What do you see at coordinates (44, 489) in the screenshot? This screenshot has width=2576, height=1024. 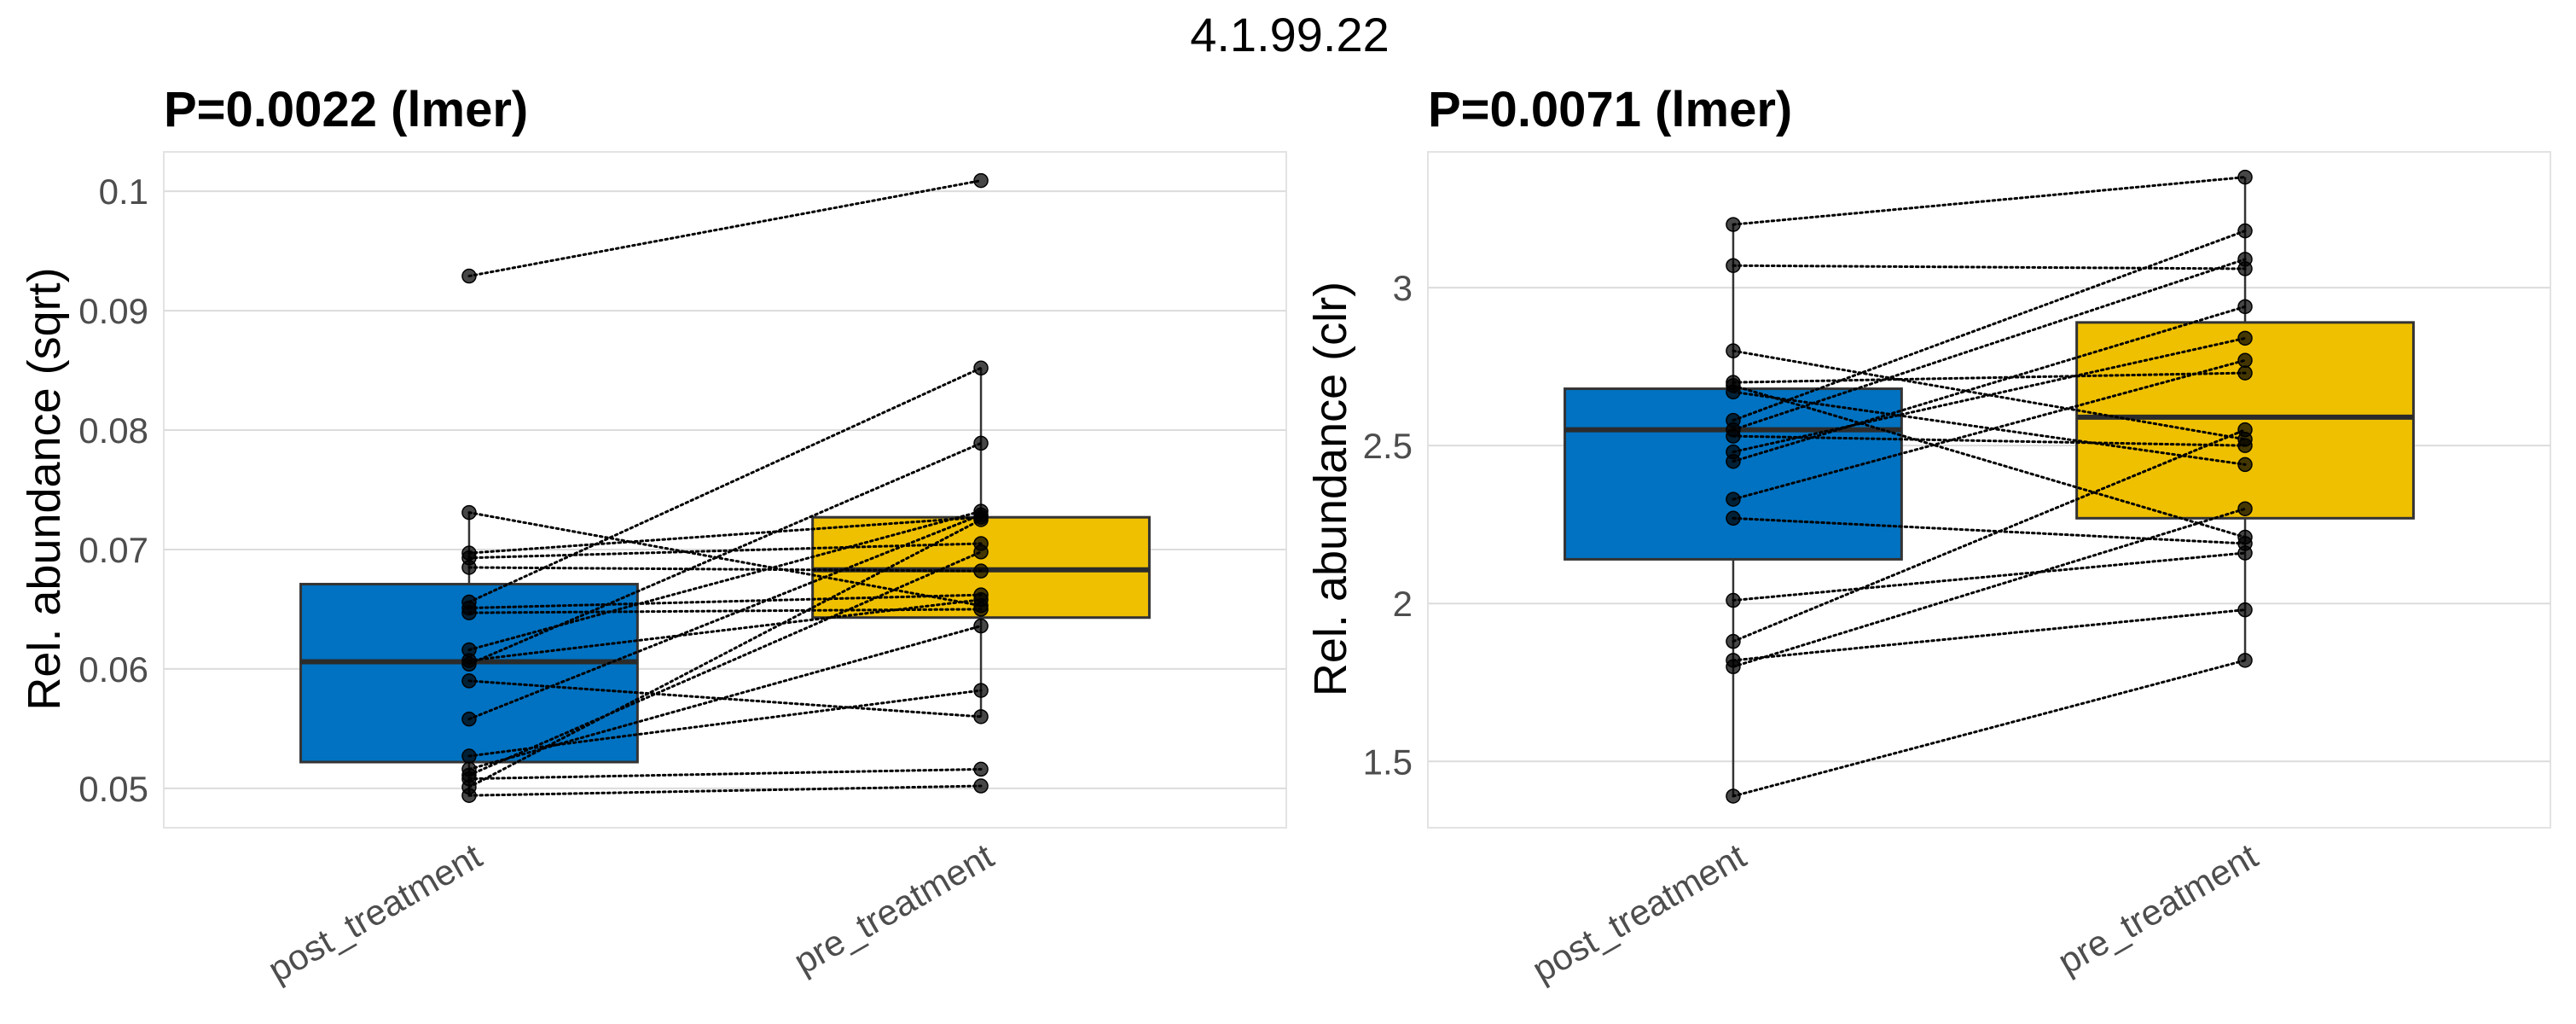 I see `y-axis-label-left: Rel. abundance (sqrt)` at bounding box center [44, 489].